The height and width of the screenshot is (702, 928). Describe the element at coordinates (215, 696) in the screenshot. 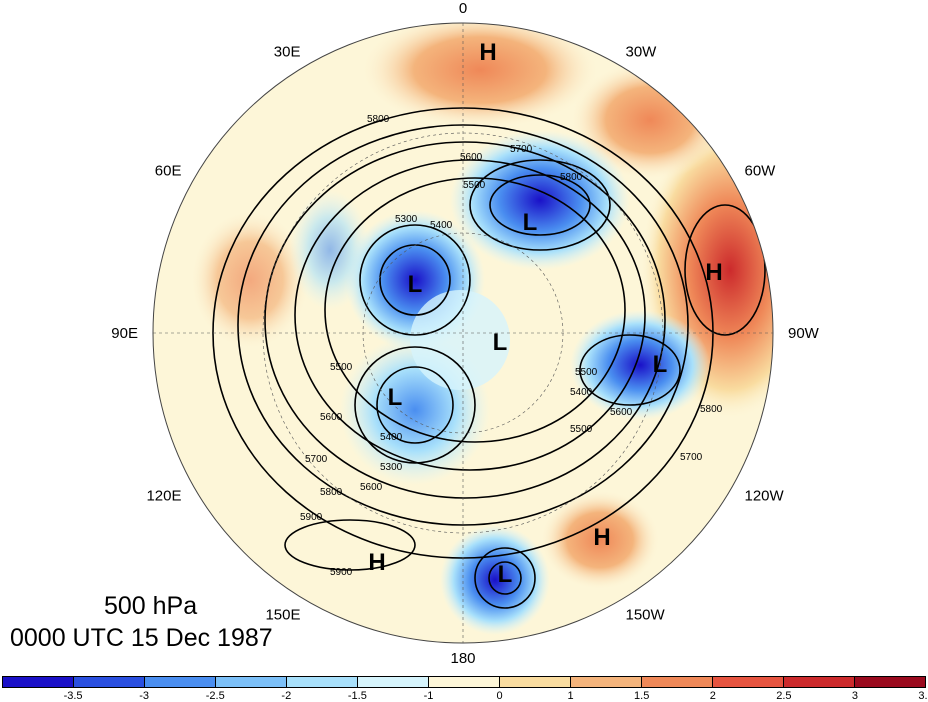

I see `colorbar-tick-label: -2.5` at that location.